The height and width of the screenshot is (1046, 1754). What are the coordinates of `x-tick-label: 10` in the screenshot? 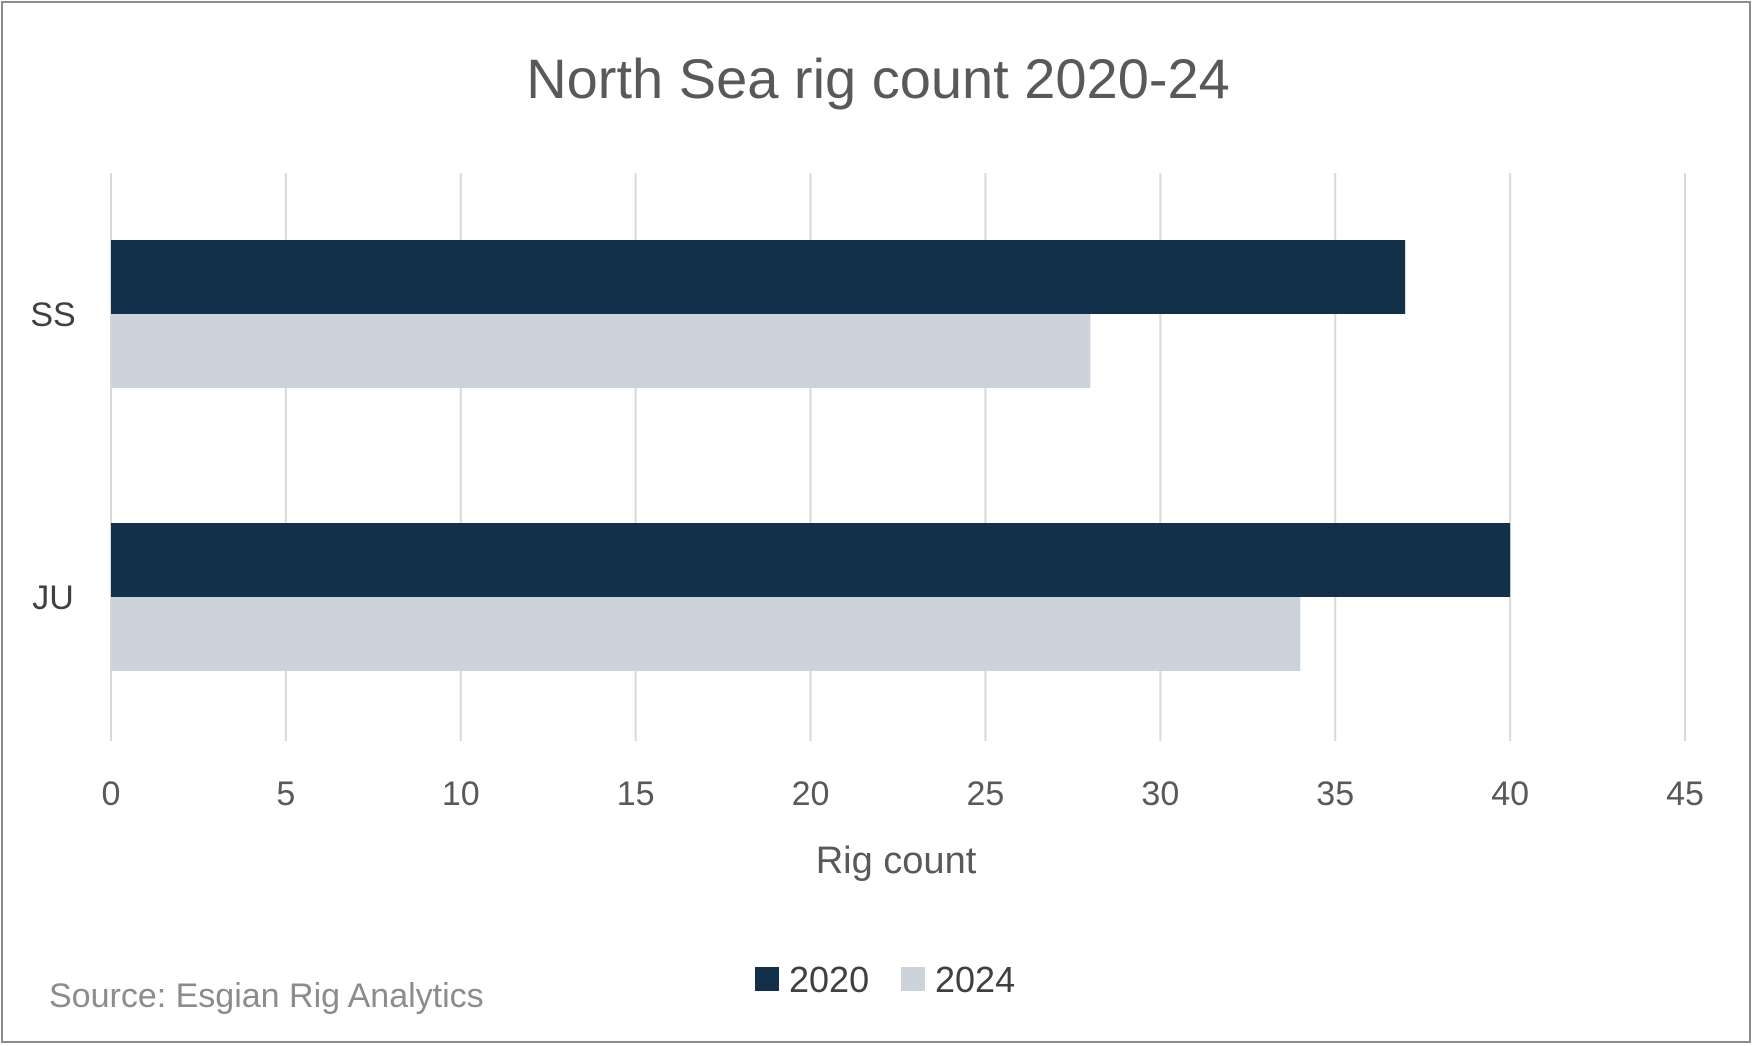 It's located at (461, 794).